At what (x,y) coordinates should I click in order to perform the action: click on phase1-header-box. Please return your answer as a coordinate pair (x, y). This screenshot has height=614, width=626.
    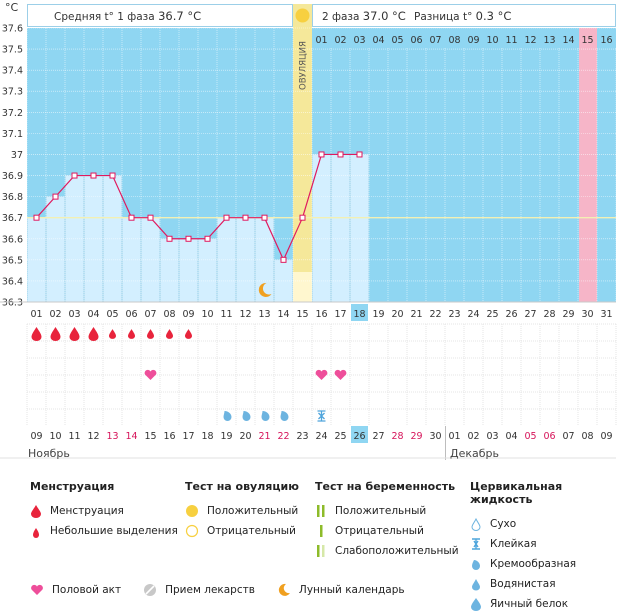
    Looking at the image, I should click on (160, 15).